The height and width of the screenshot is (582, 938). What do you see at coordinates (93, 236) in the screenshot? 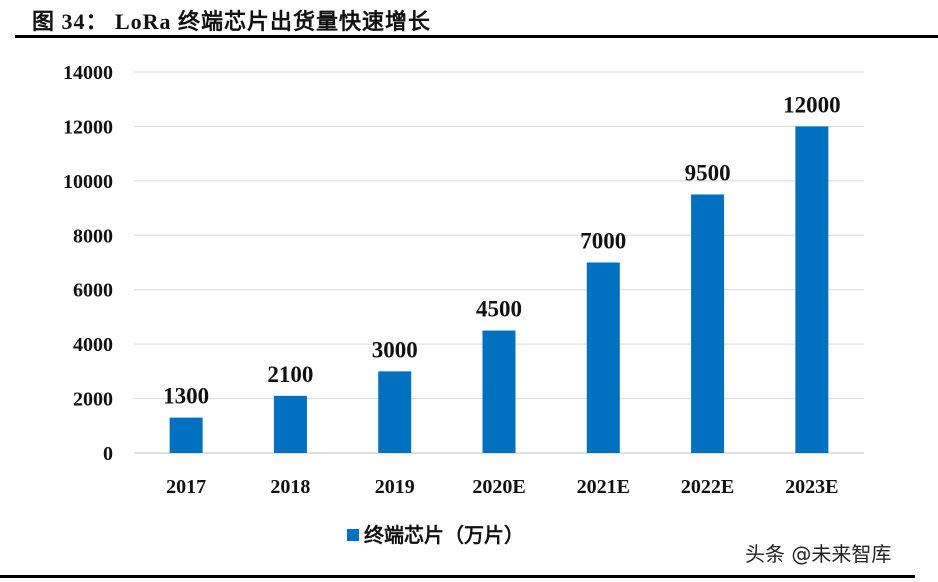
I see `y-tick-label: 8000` at bounding box center [93, 236].